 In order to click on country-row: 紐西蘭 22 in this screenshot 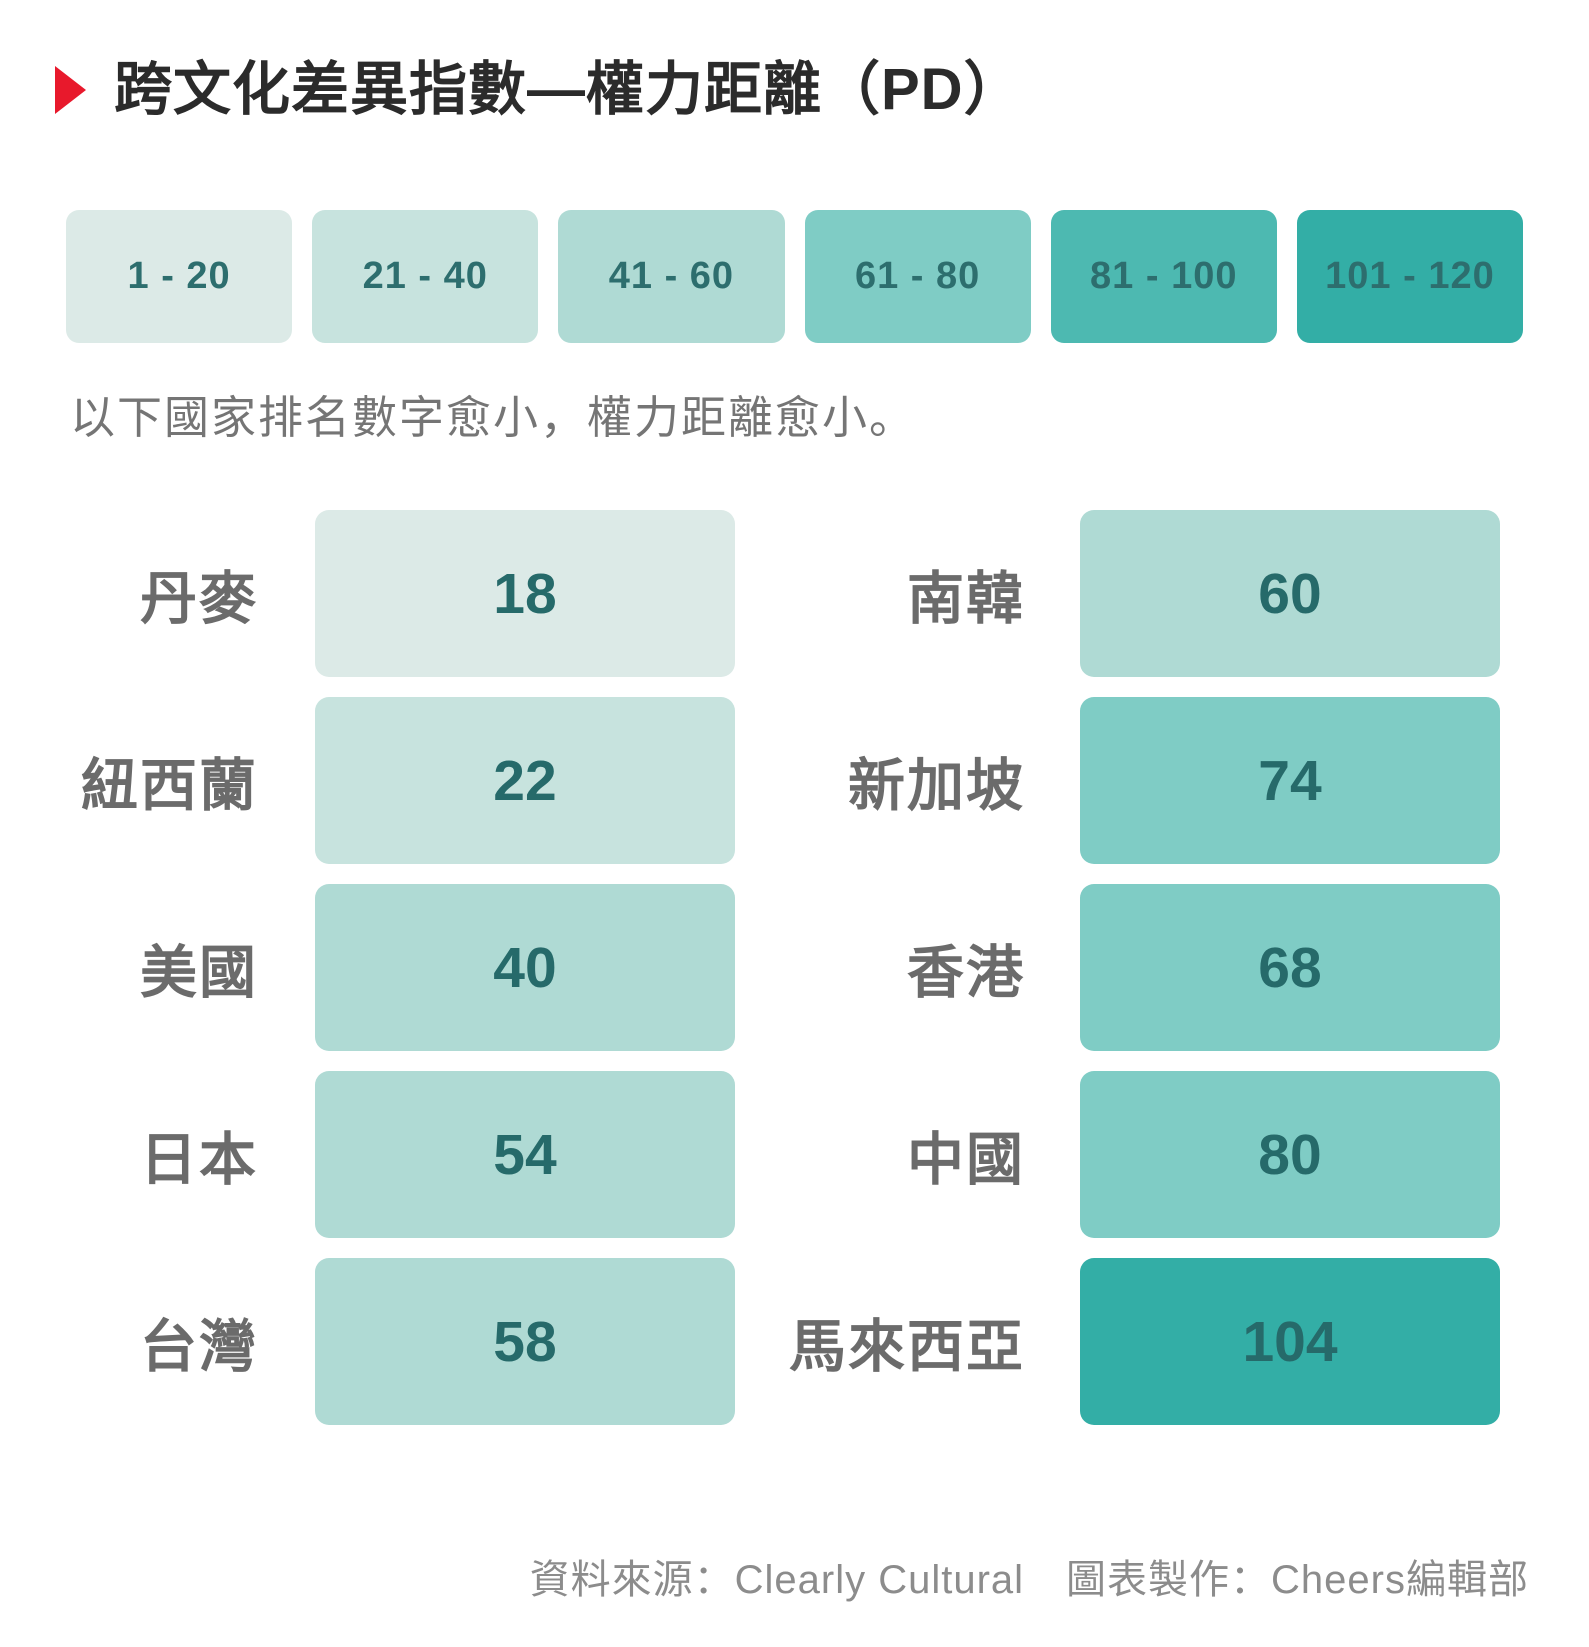, I will do `click(400, 780)`.